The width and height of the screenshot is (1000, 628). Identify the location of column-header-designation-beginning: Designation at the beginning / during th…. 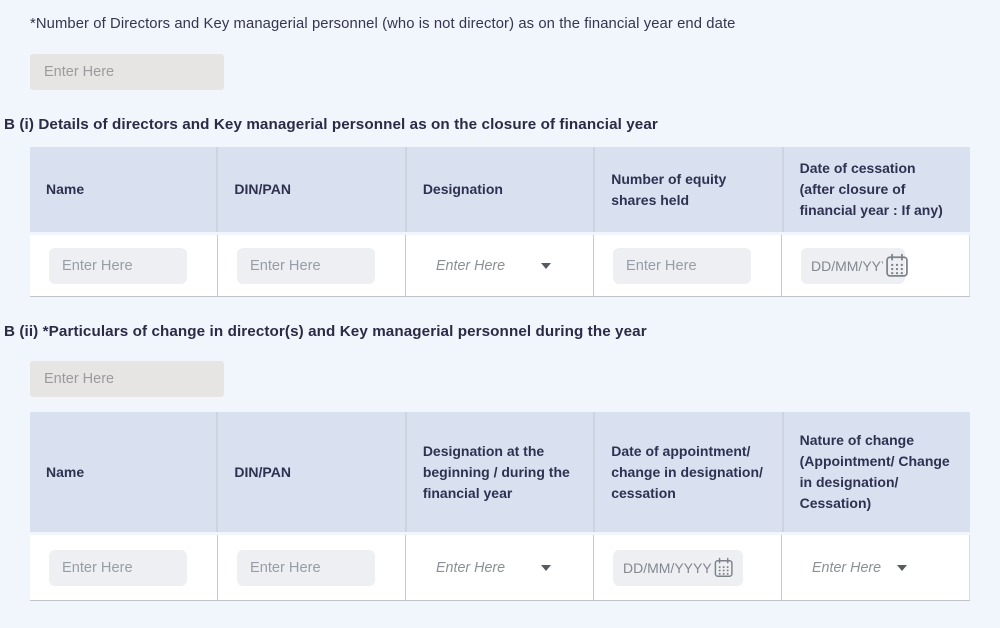
(501, 472).